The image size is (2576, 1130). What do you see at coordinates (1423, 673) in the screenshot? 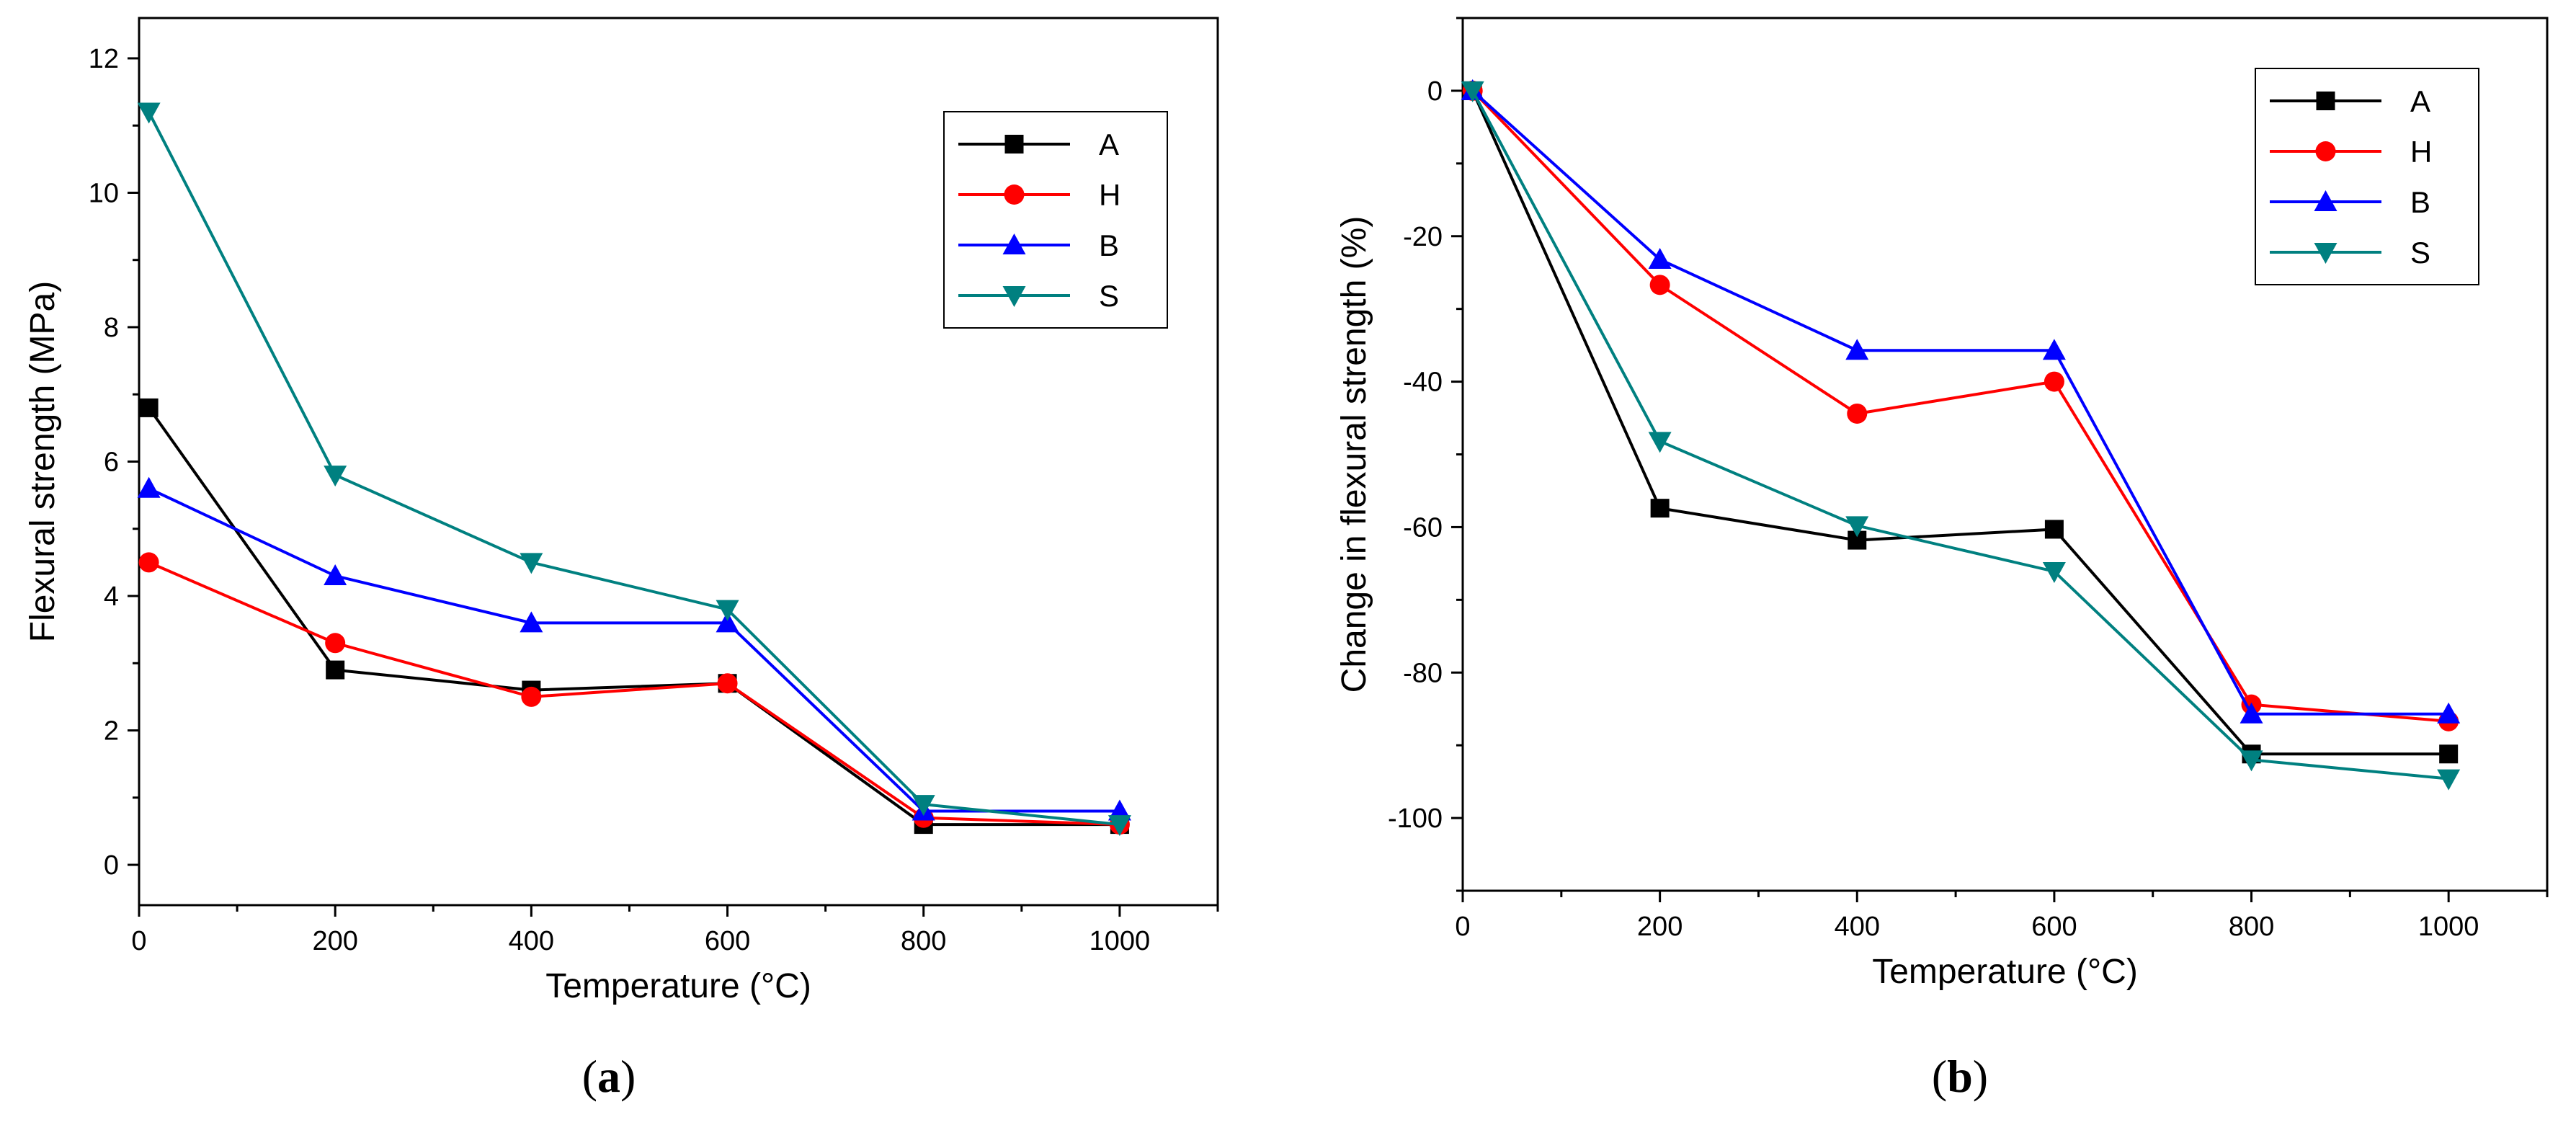
I see `y-tick-label: -80` at bounding box center [1423, 673].